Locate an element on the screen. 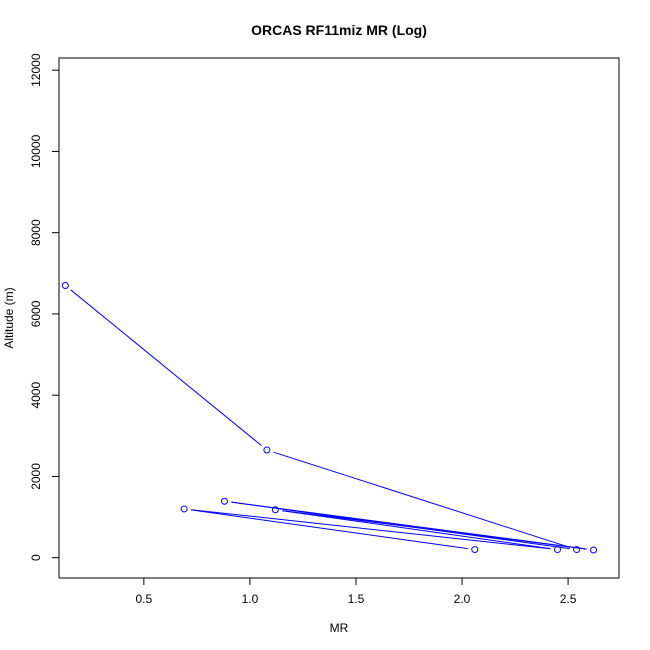 The width and height of the screenshot is (650, 650). y-tick-label: 6000 is located at coordinates (36, 313).